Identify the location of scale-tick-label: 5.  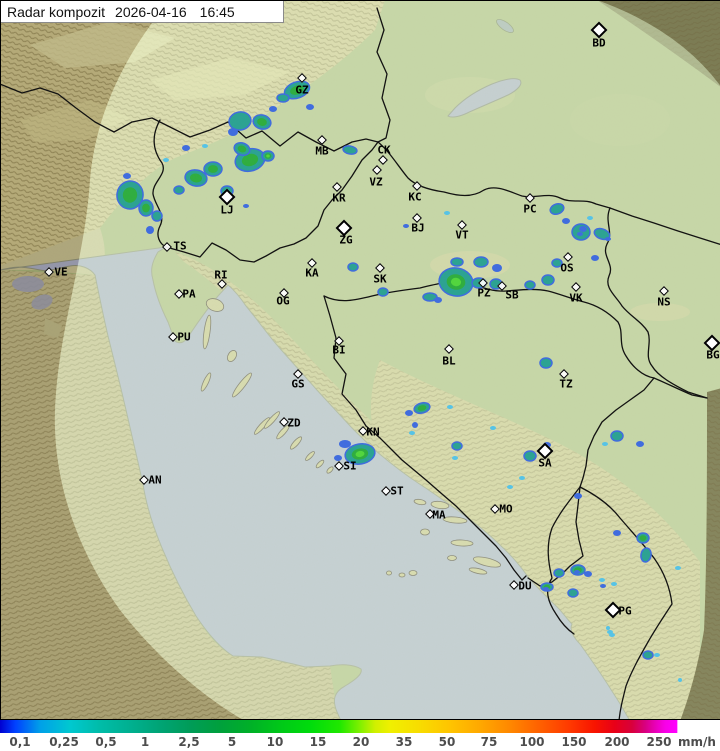
(232, 742).